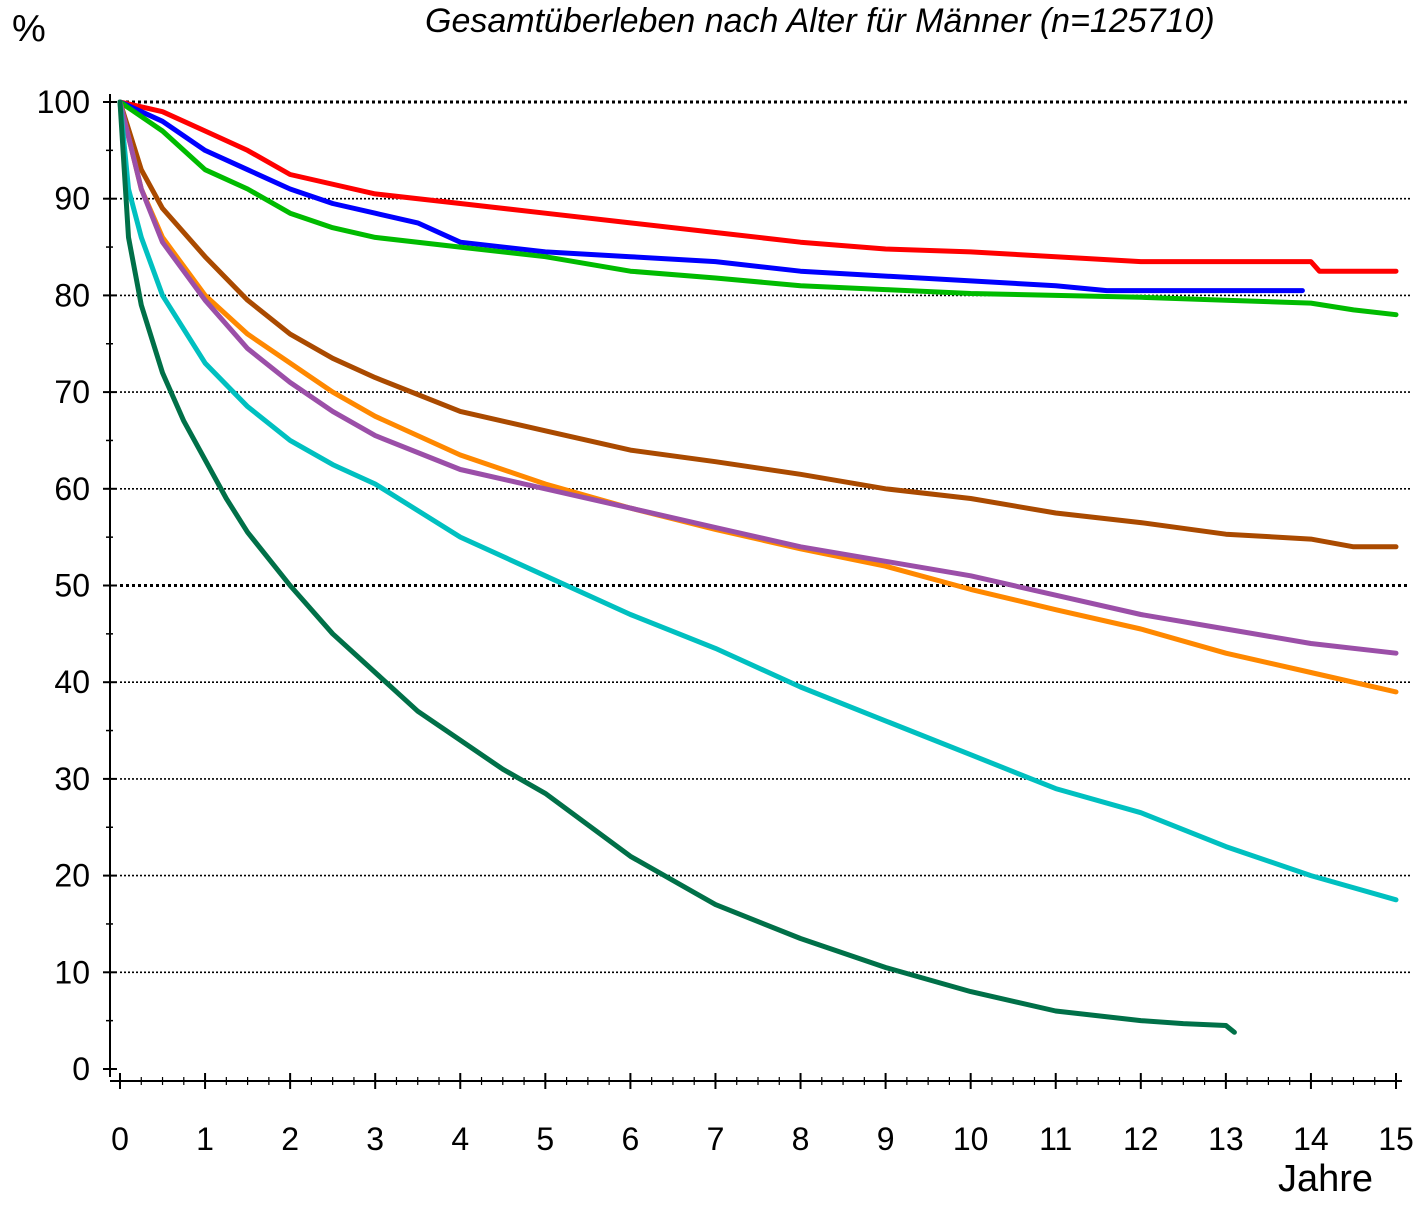  I want to click on x-tick-label: 8, so click(801, 1139).